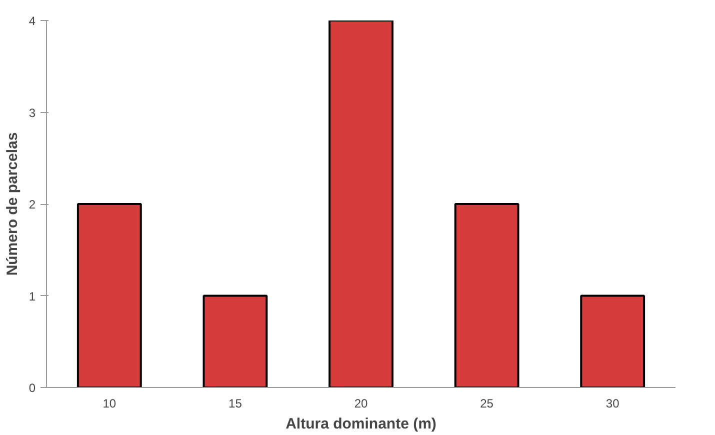  Describe the element at coordinates (235, 403) in the screenshot. I see `x-tick-label: 15` at that location.